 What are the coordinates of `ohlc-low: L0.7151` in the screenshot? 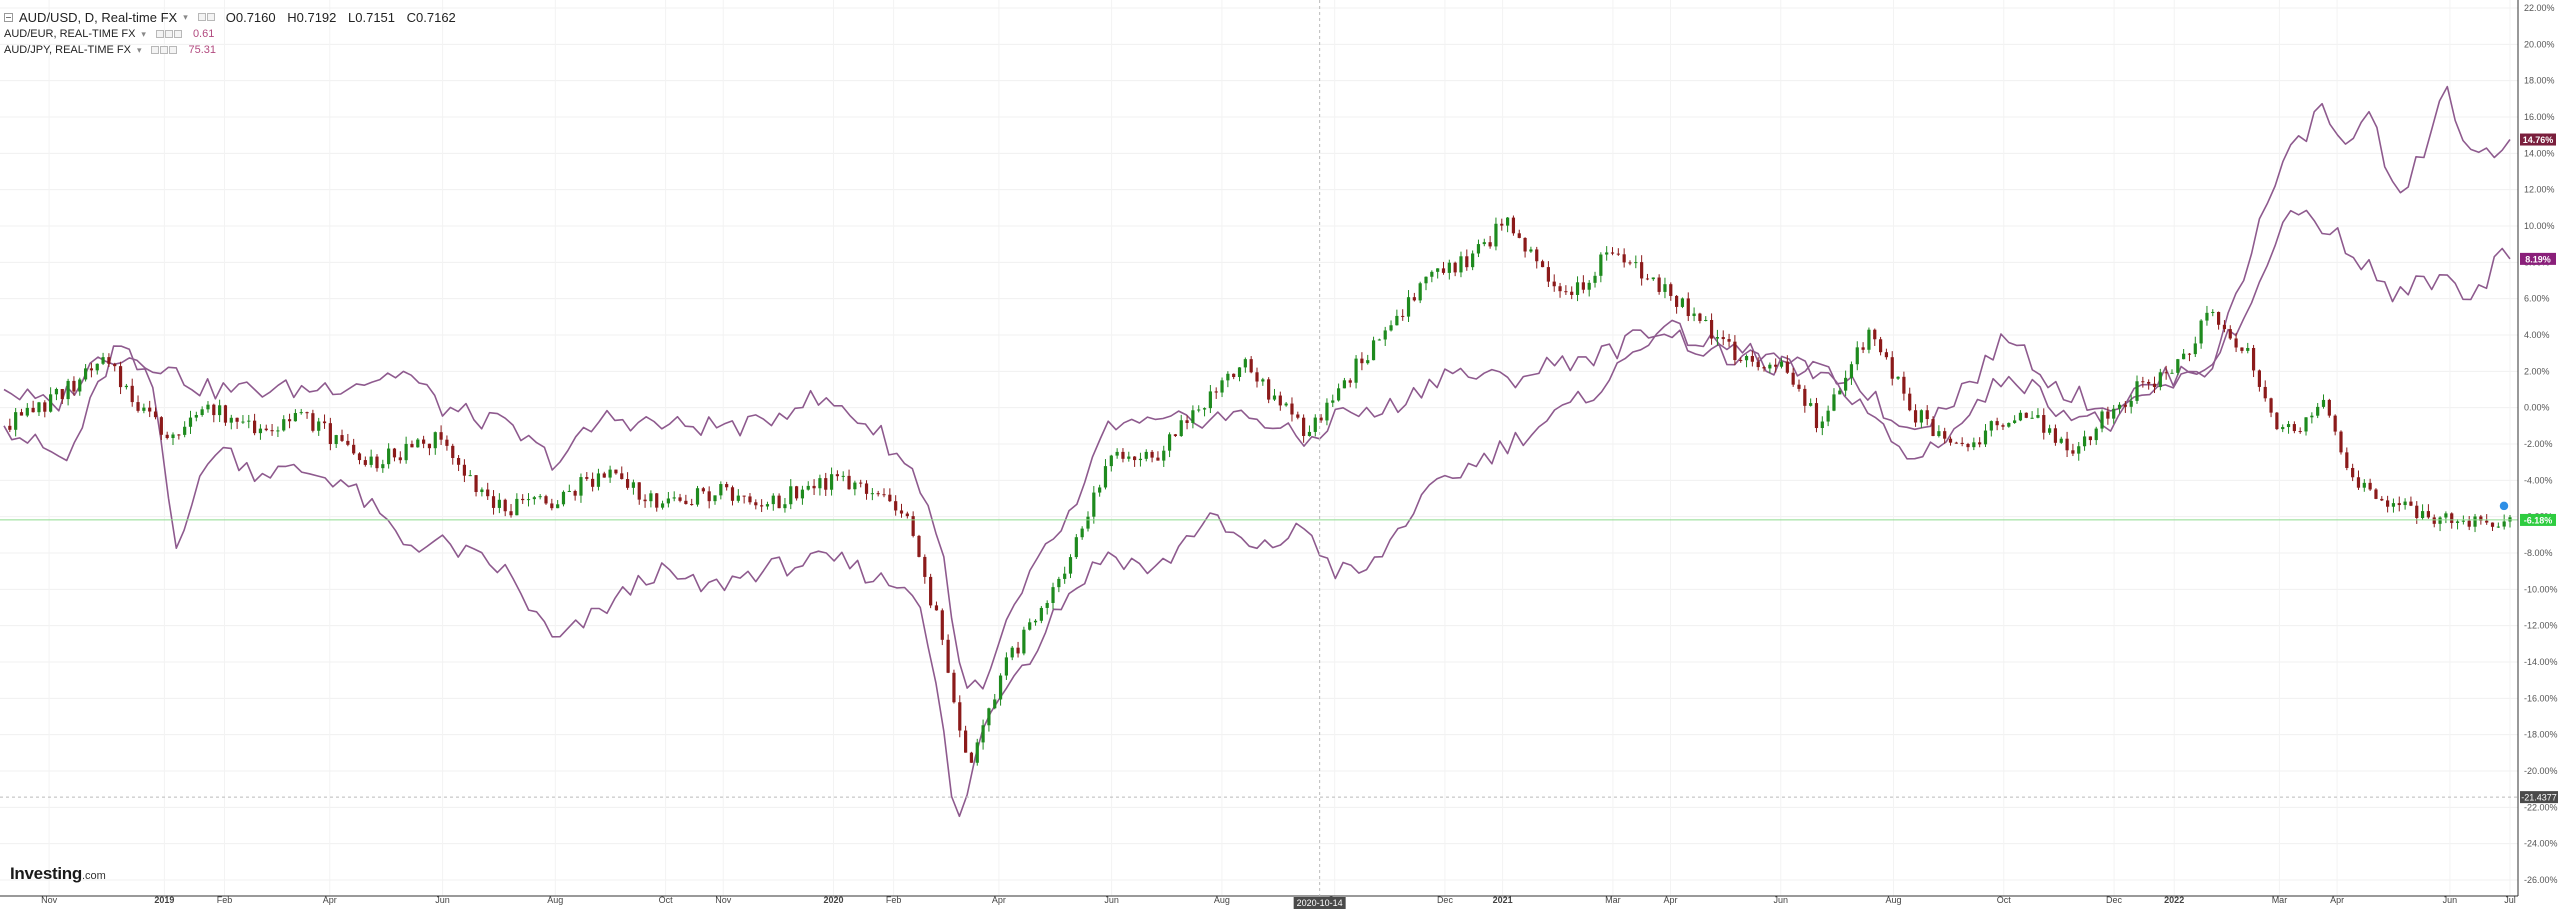 It's located at (372, 17).